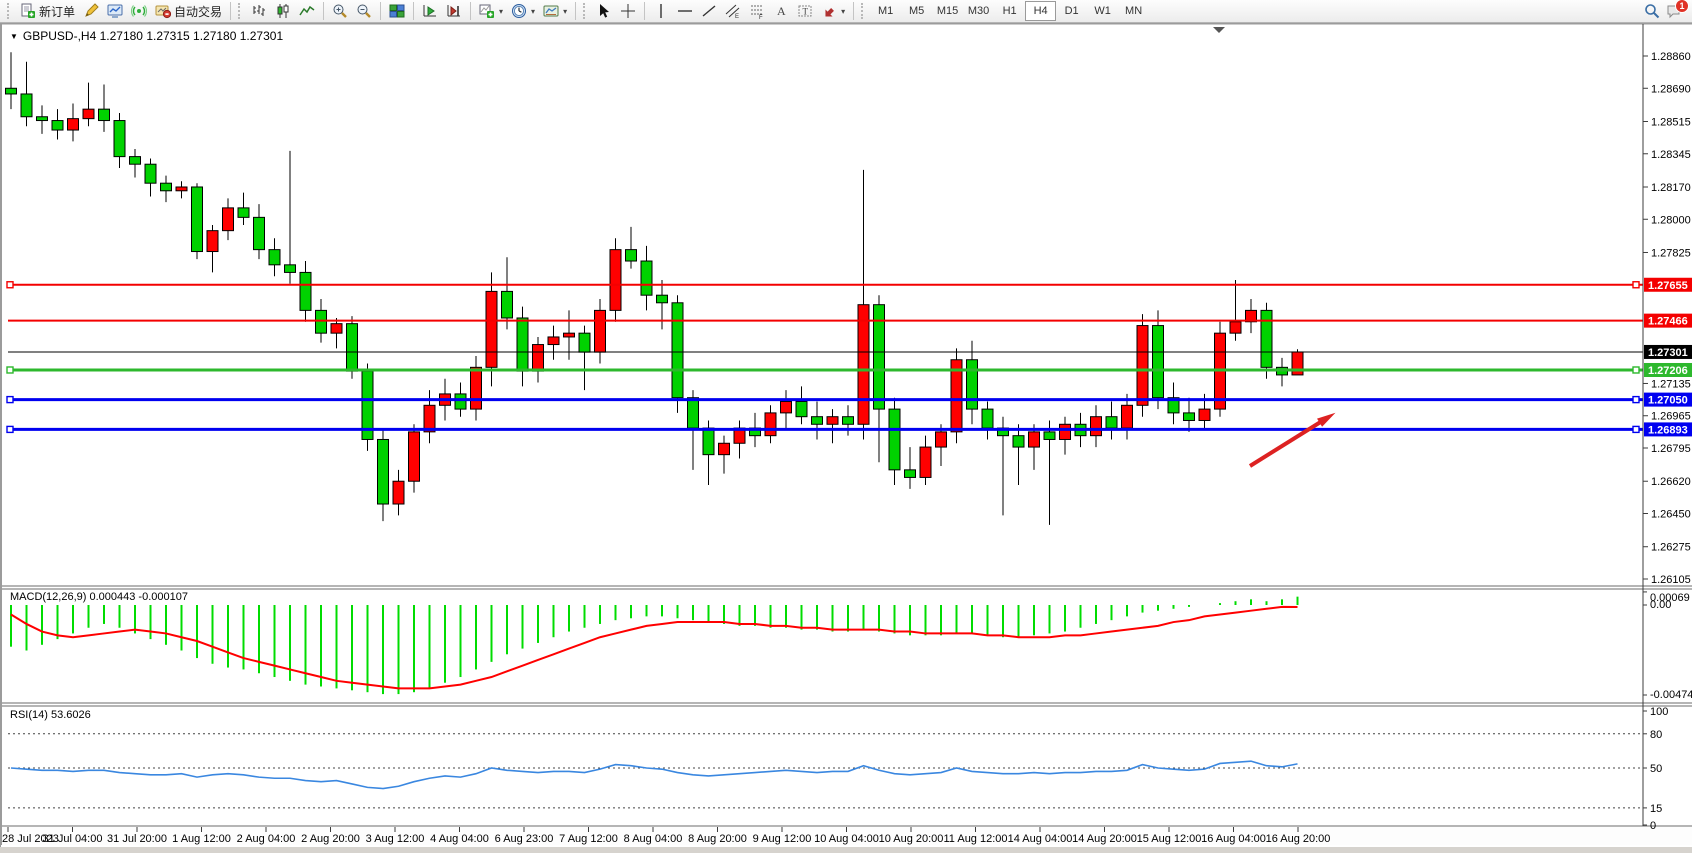 The width and height of the screenshot is (1692, 853). I want to click on autotrading-button: 自动交易, so click(188, 11).